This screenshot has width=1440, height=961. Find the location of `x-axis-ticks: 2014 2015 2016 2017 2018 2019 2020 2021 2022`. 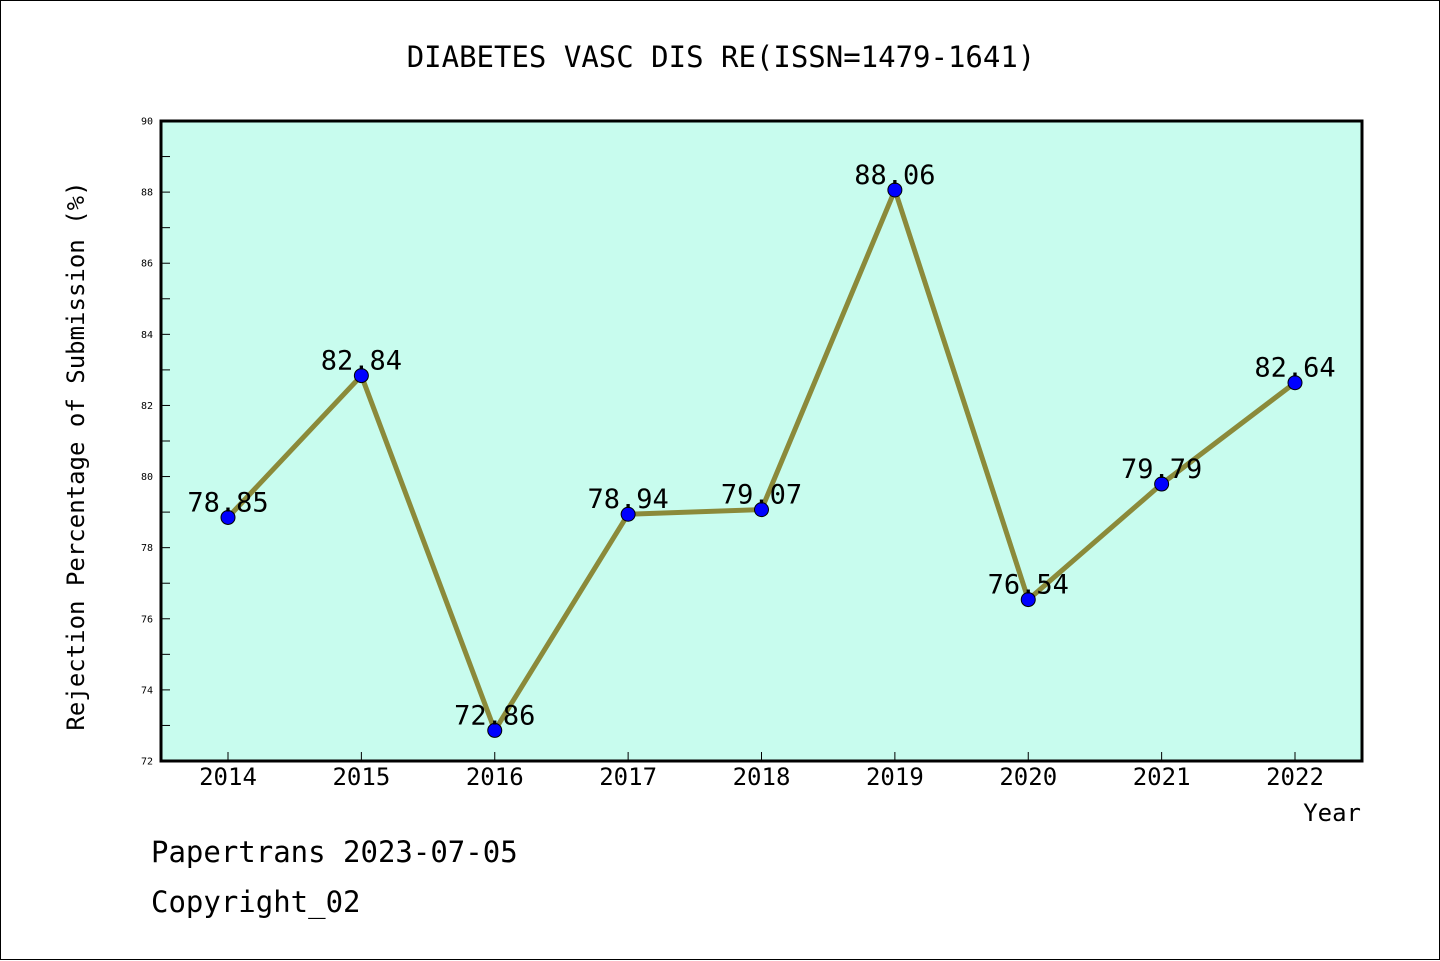

x-axis-ticks: 2014 2015 2016 2017 2018 2019 2020 2021 2022 is located at coordinates (761, 771).